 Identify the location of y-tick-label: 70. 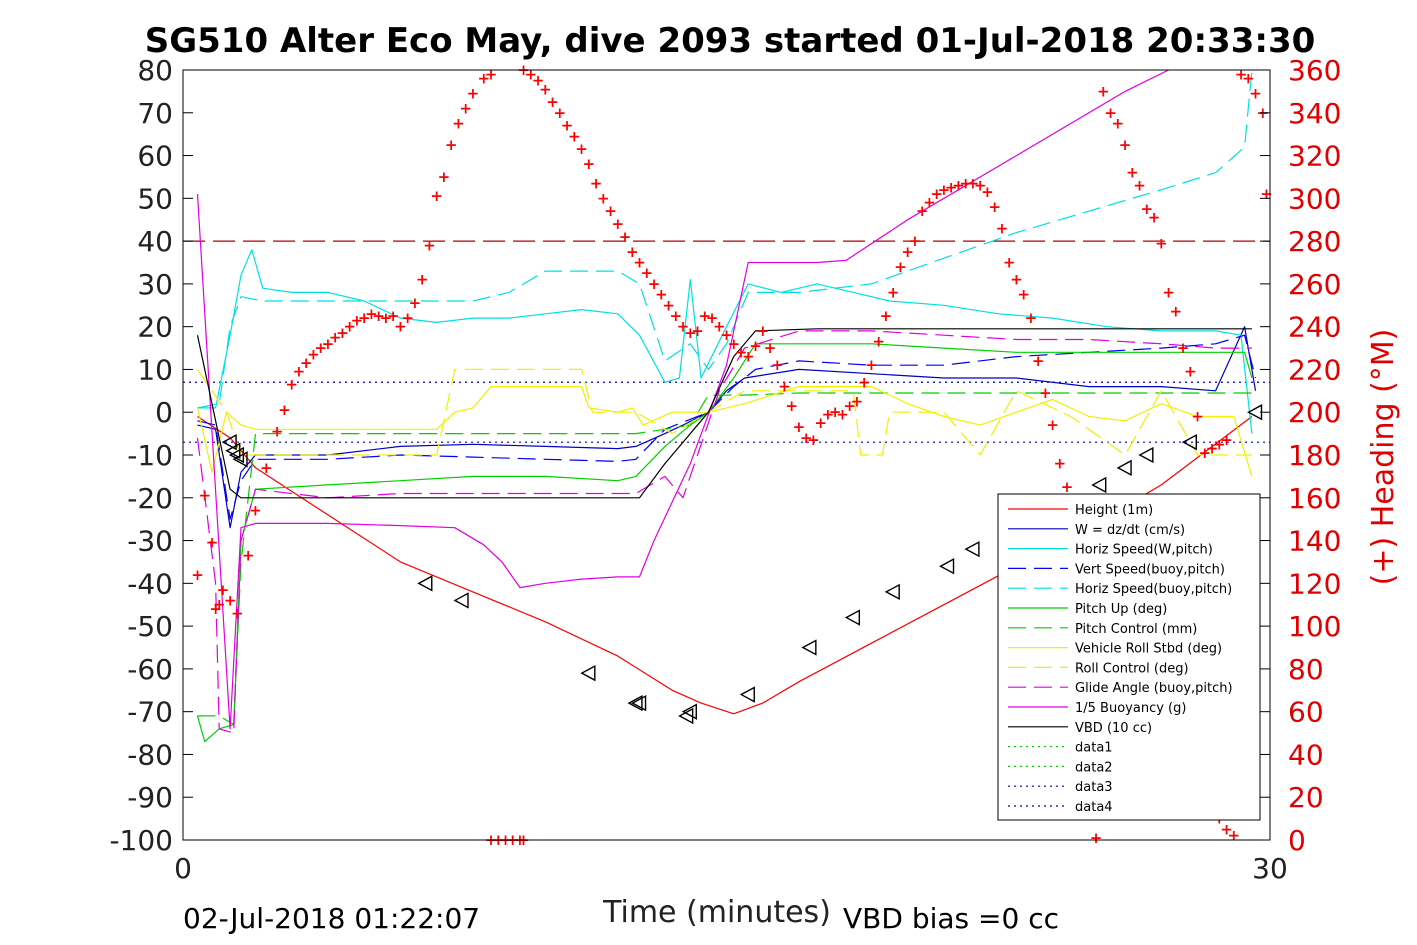
(155, 113).